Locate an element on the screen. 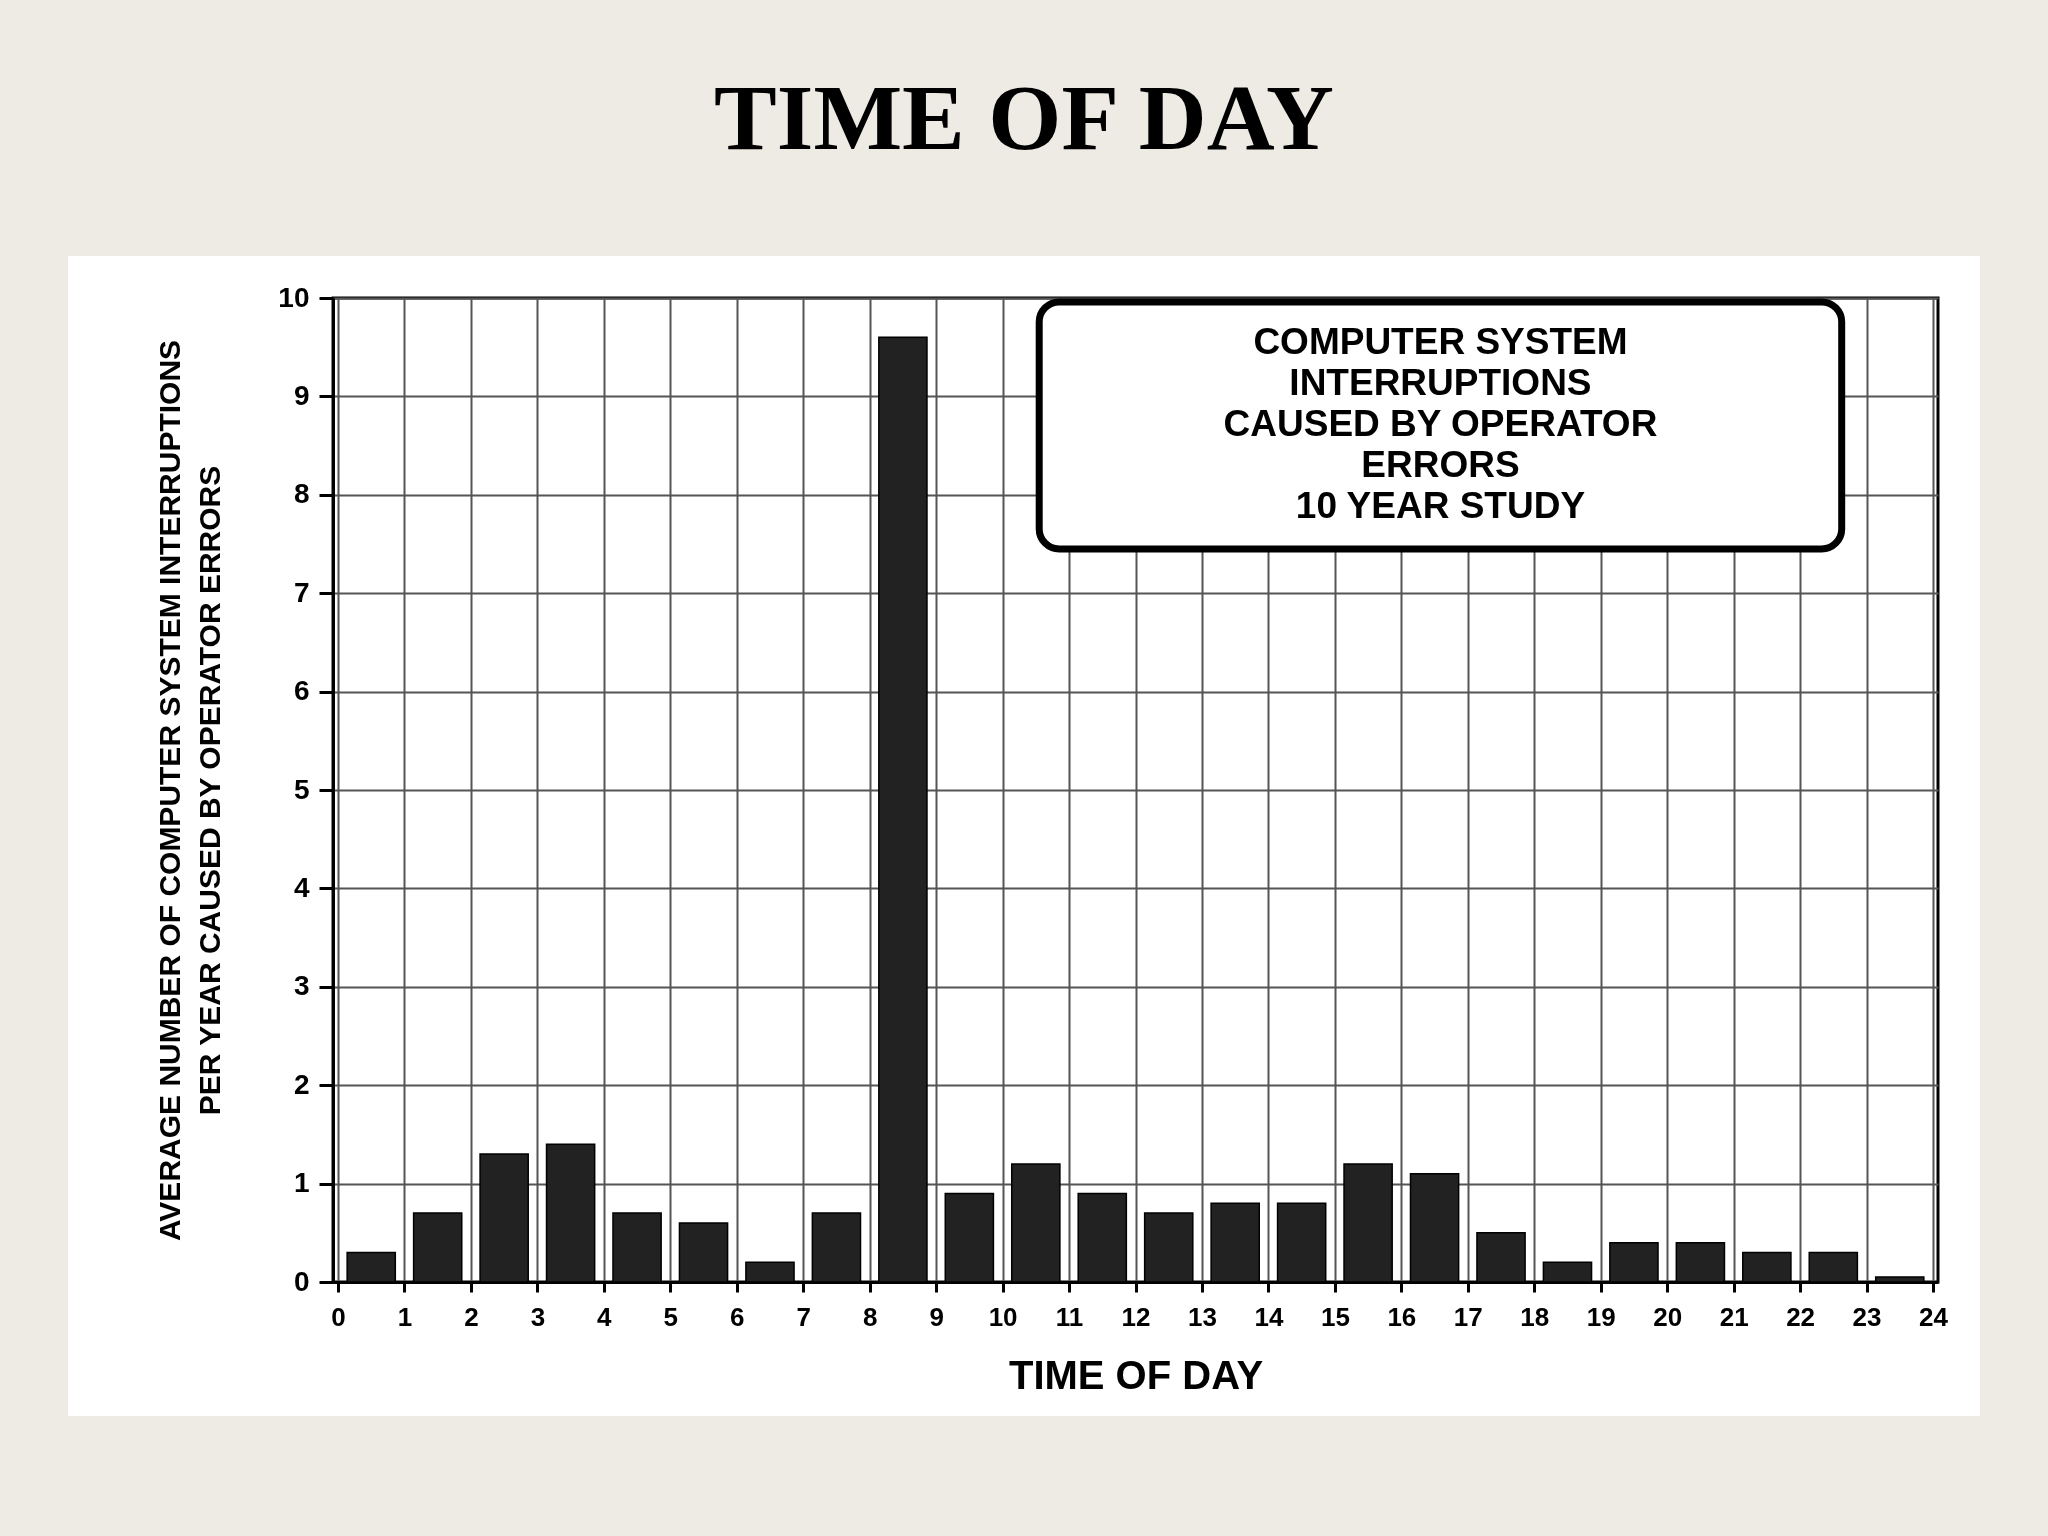 This screenshot has height=1536, width=2048. x-tick-label: 1 is located at coordinates (405, 1316).